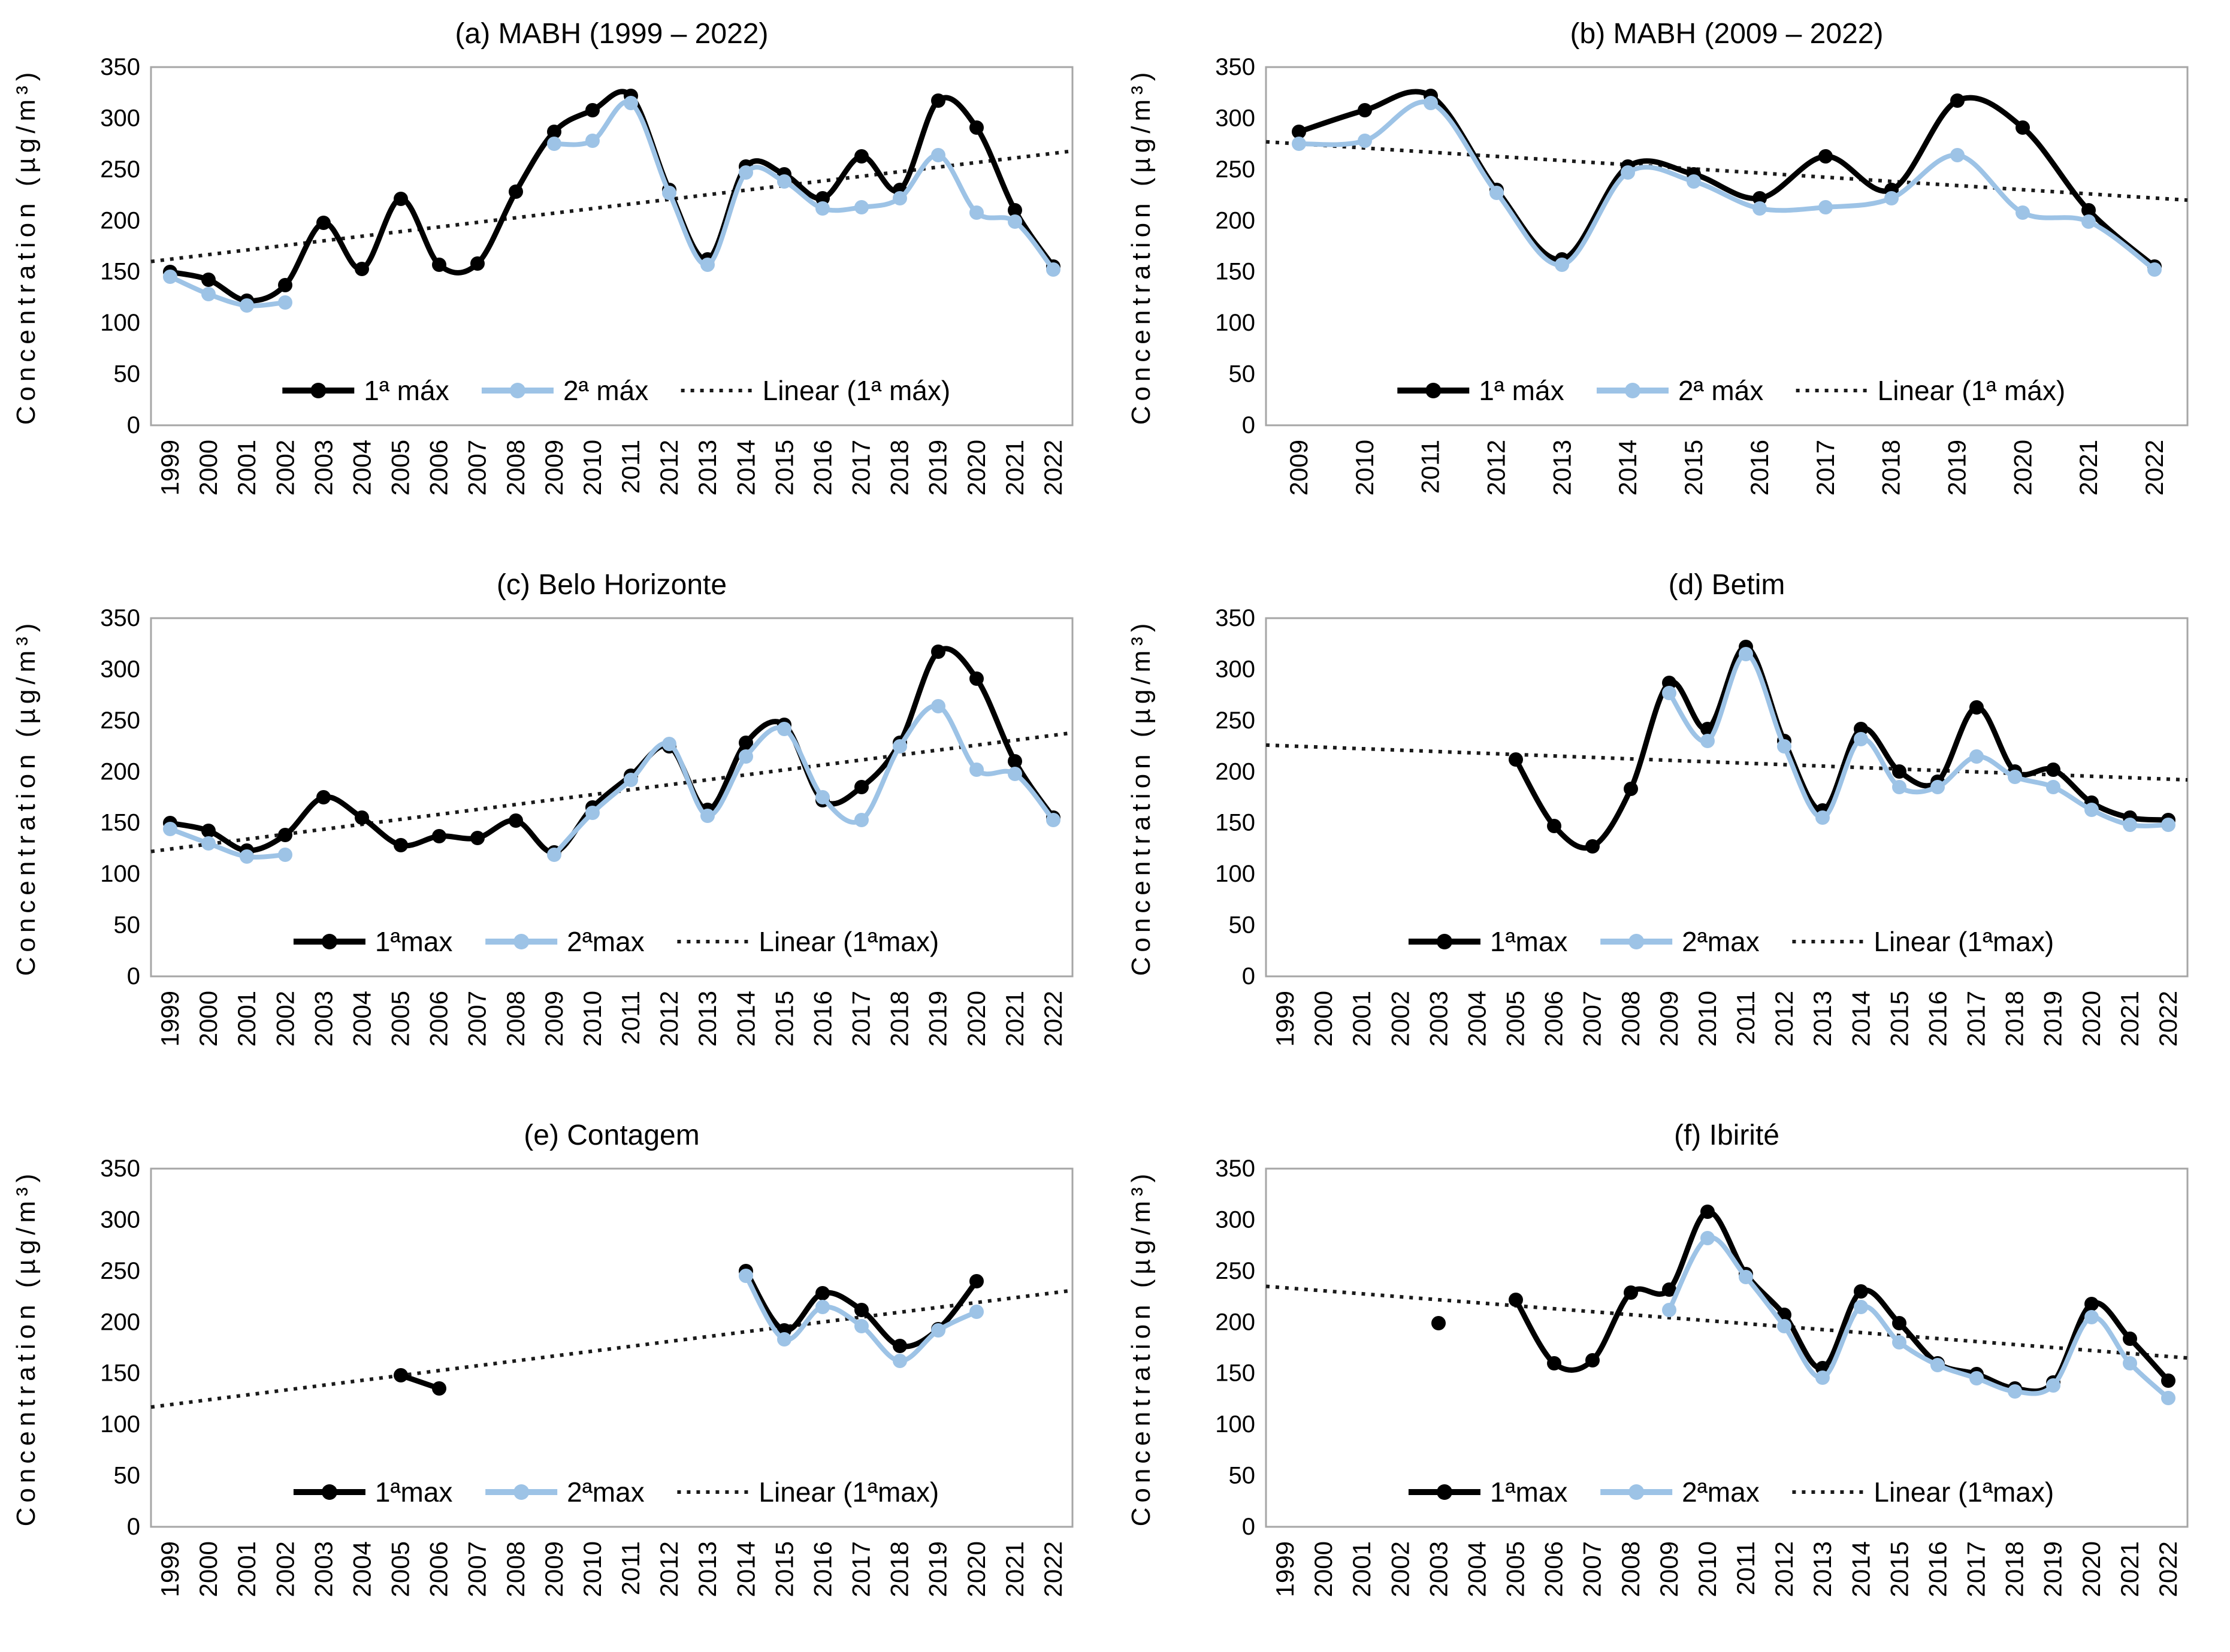 This screenshot has height=1652, width=2230. I want to click on y-tick-label: 300, so click(1235, 118).